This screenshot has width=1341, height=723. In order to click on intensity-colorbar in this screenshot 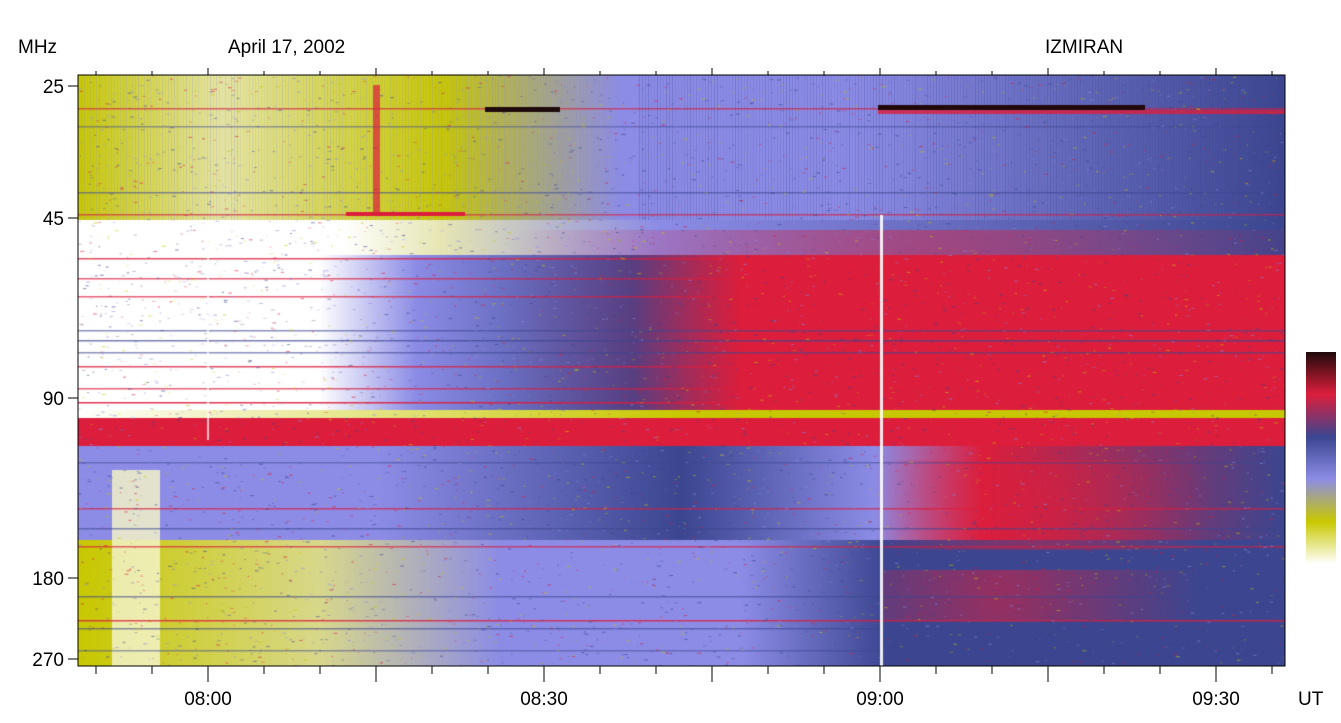, I will do `click(1321, 458)`.